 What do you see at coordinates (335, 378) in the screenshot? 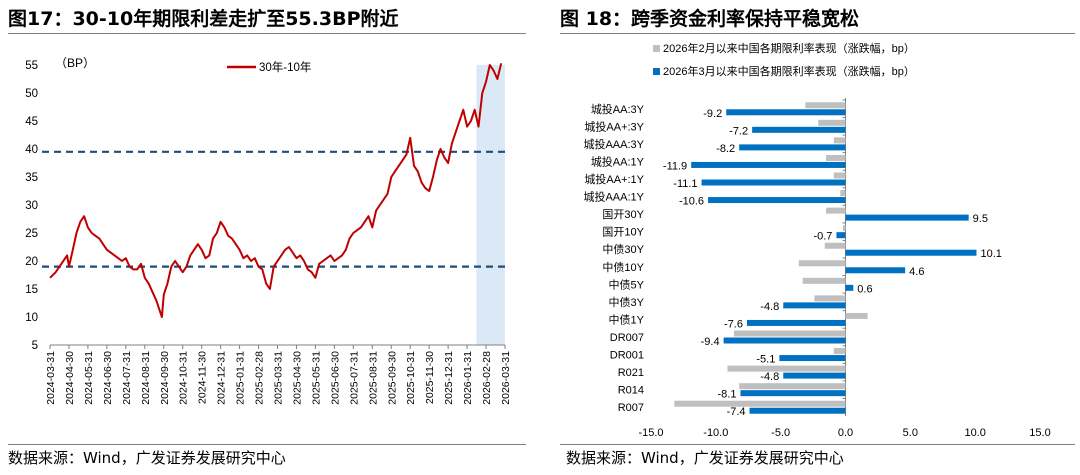
I see `x-tick-label: 2025-06-30` at bounding box center [335, 378].